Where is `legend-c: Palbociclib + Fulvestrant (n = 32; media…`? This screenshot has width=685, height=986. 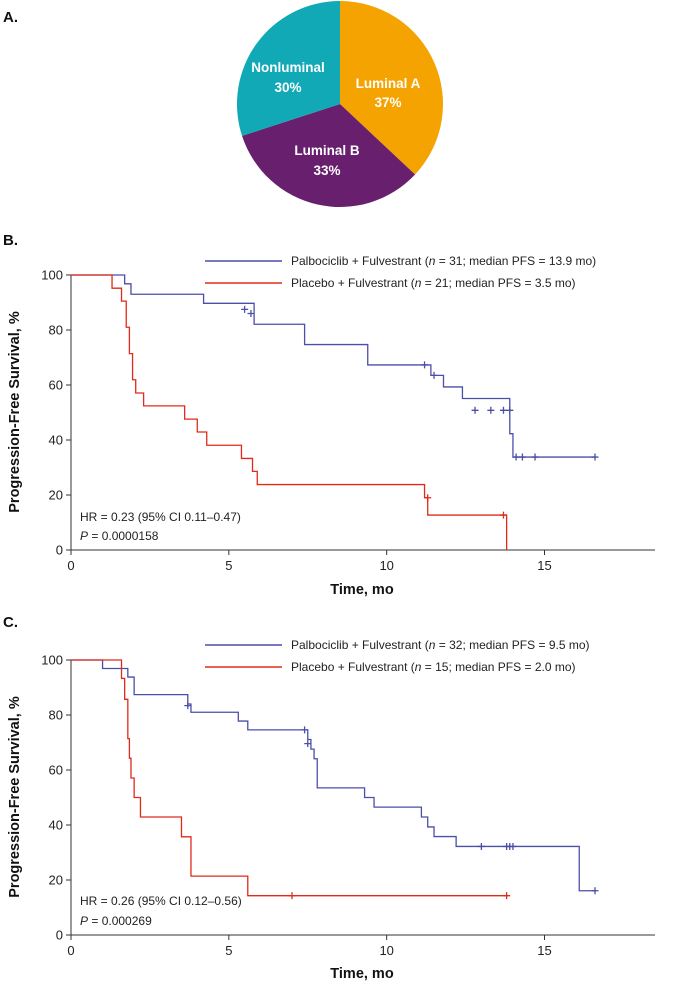 legend-c: Palbociclib + Fulvestrant (n = 32; media… is located at coordinates (397, 656).